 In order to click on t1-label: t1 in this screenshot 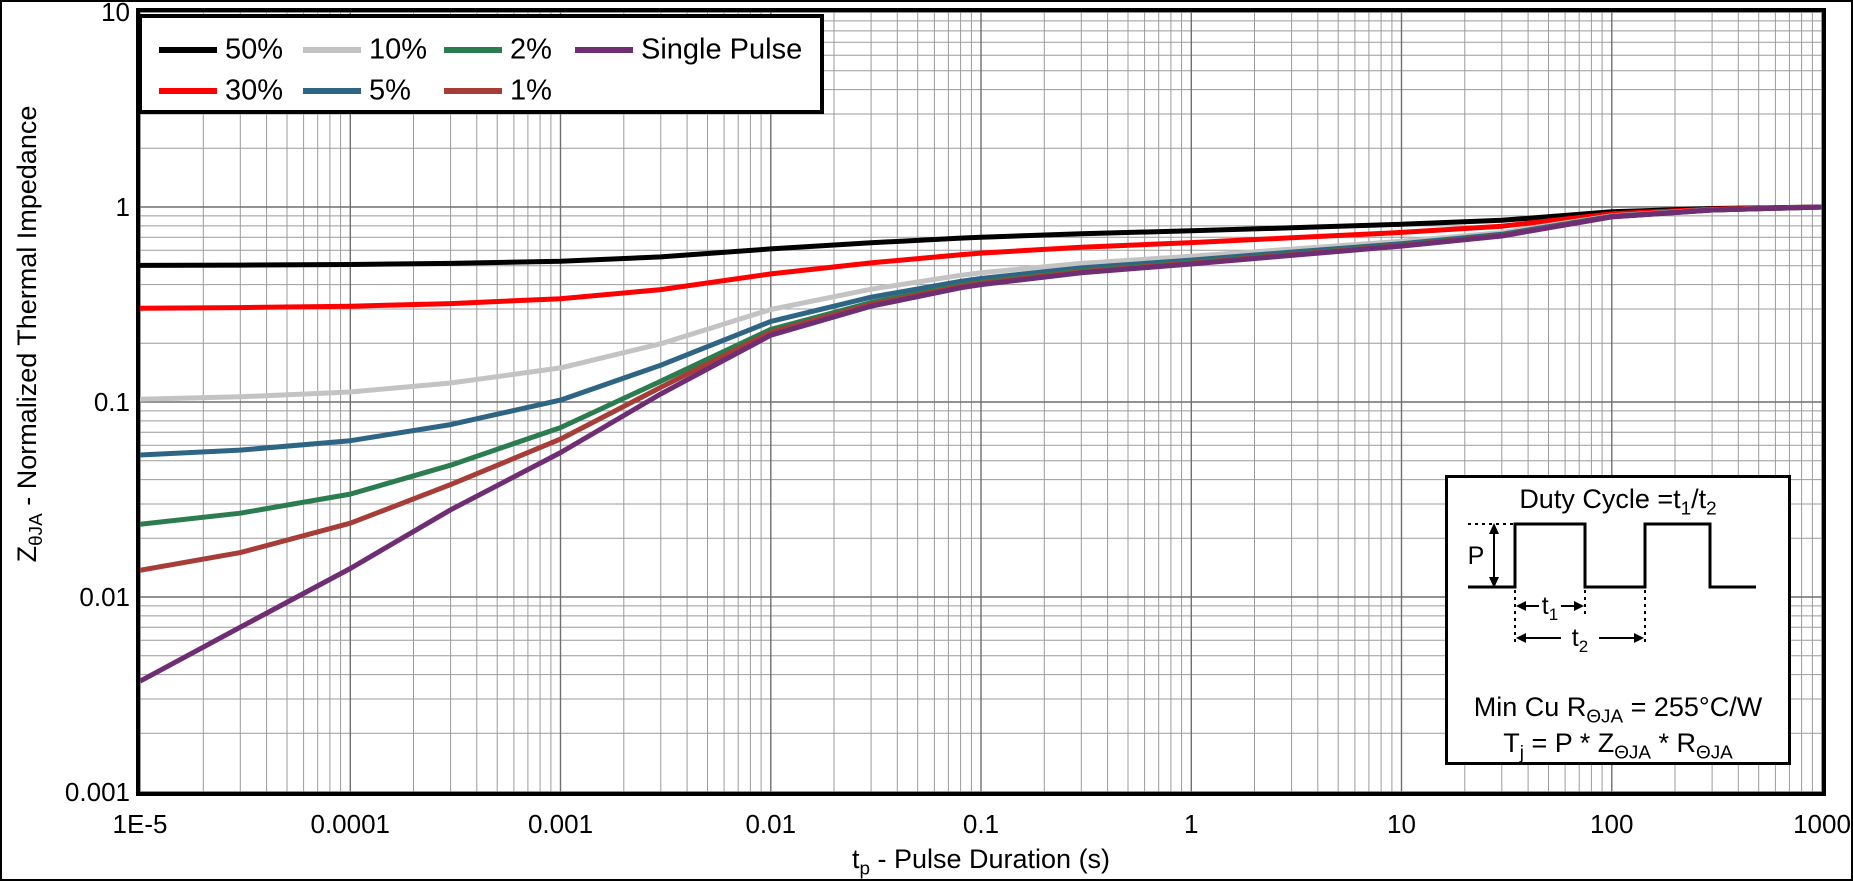, I will do `click(1550, 608)`.